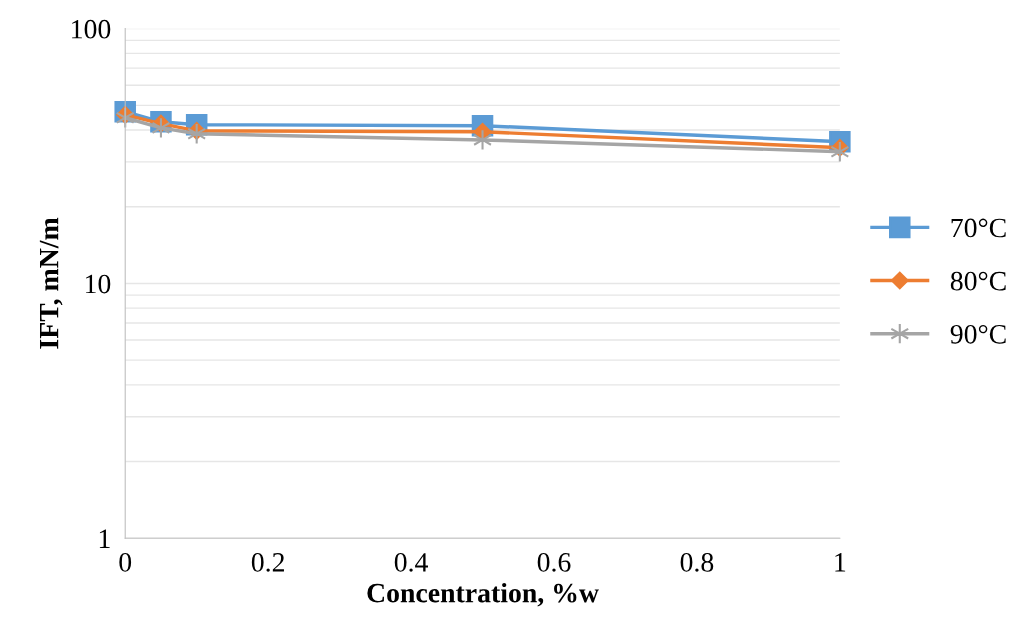 This screenshot has width=1018, height=637. I want to click on x-tick-label: 1, so click(840, 562).